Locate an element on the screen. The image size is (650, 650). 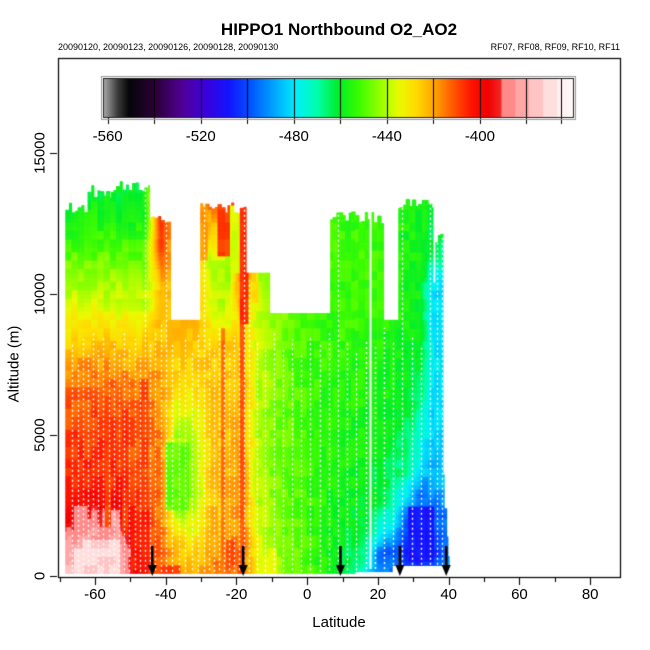
x-tick-label: 80 is located at coordinates (590, 594).